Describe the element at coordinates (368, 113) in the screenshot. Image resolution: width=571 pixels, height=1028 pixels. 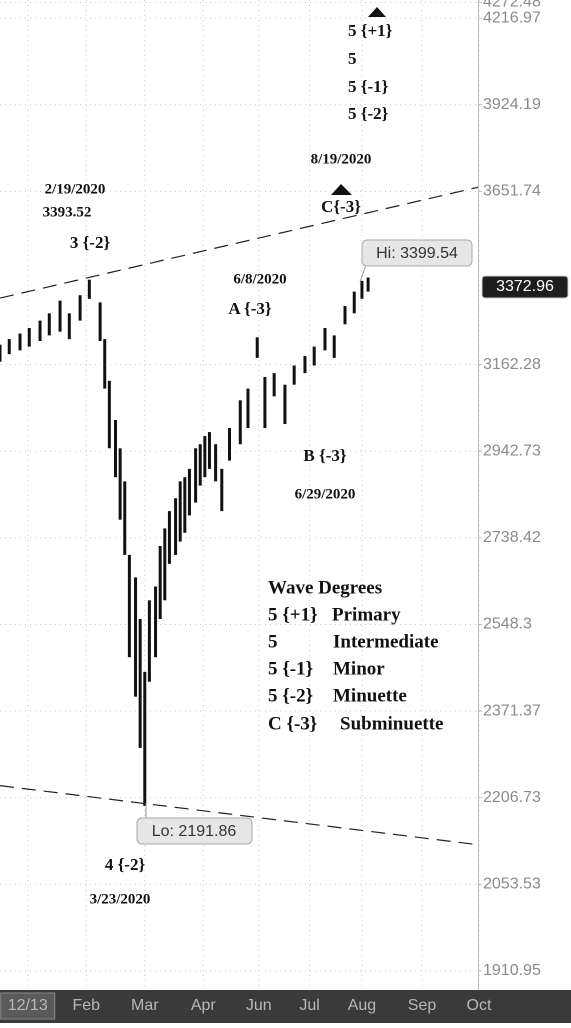
I see `annotation: 5 {-2}` at that location.